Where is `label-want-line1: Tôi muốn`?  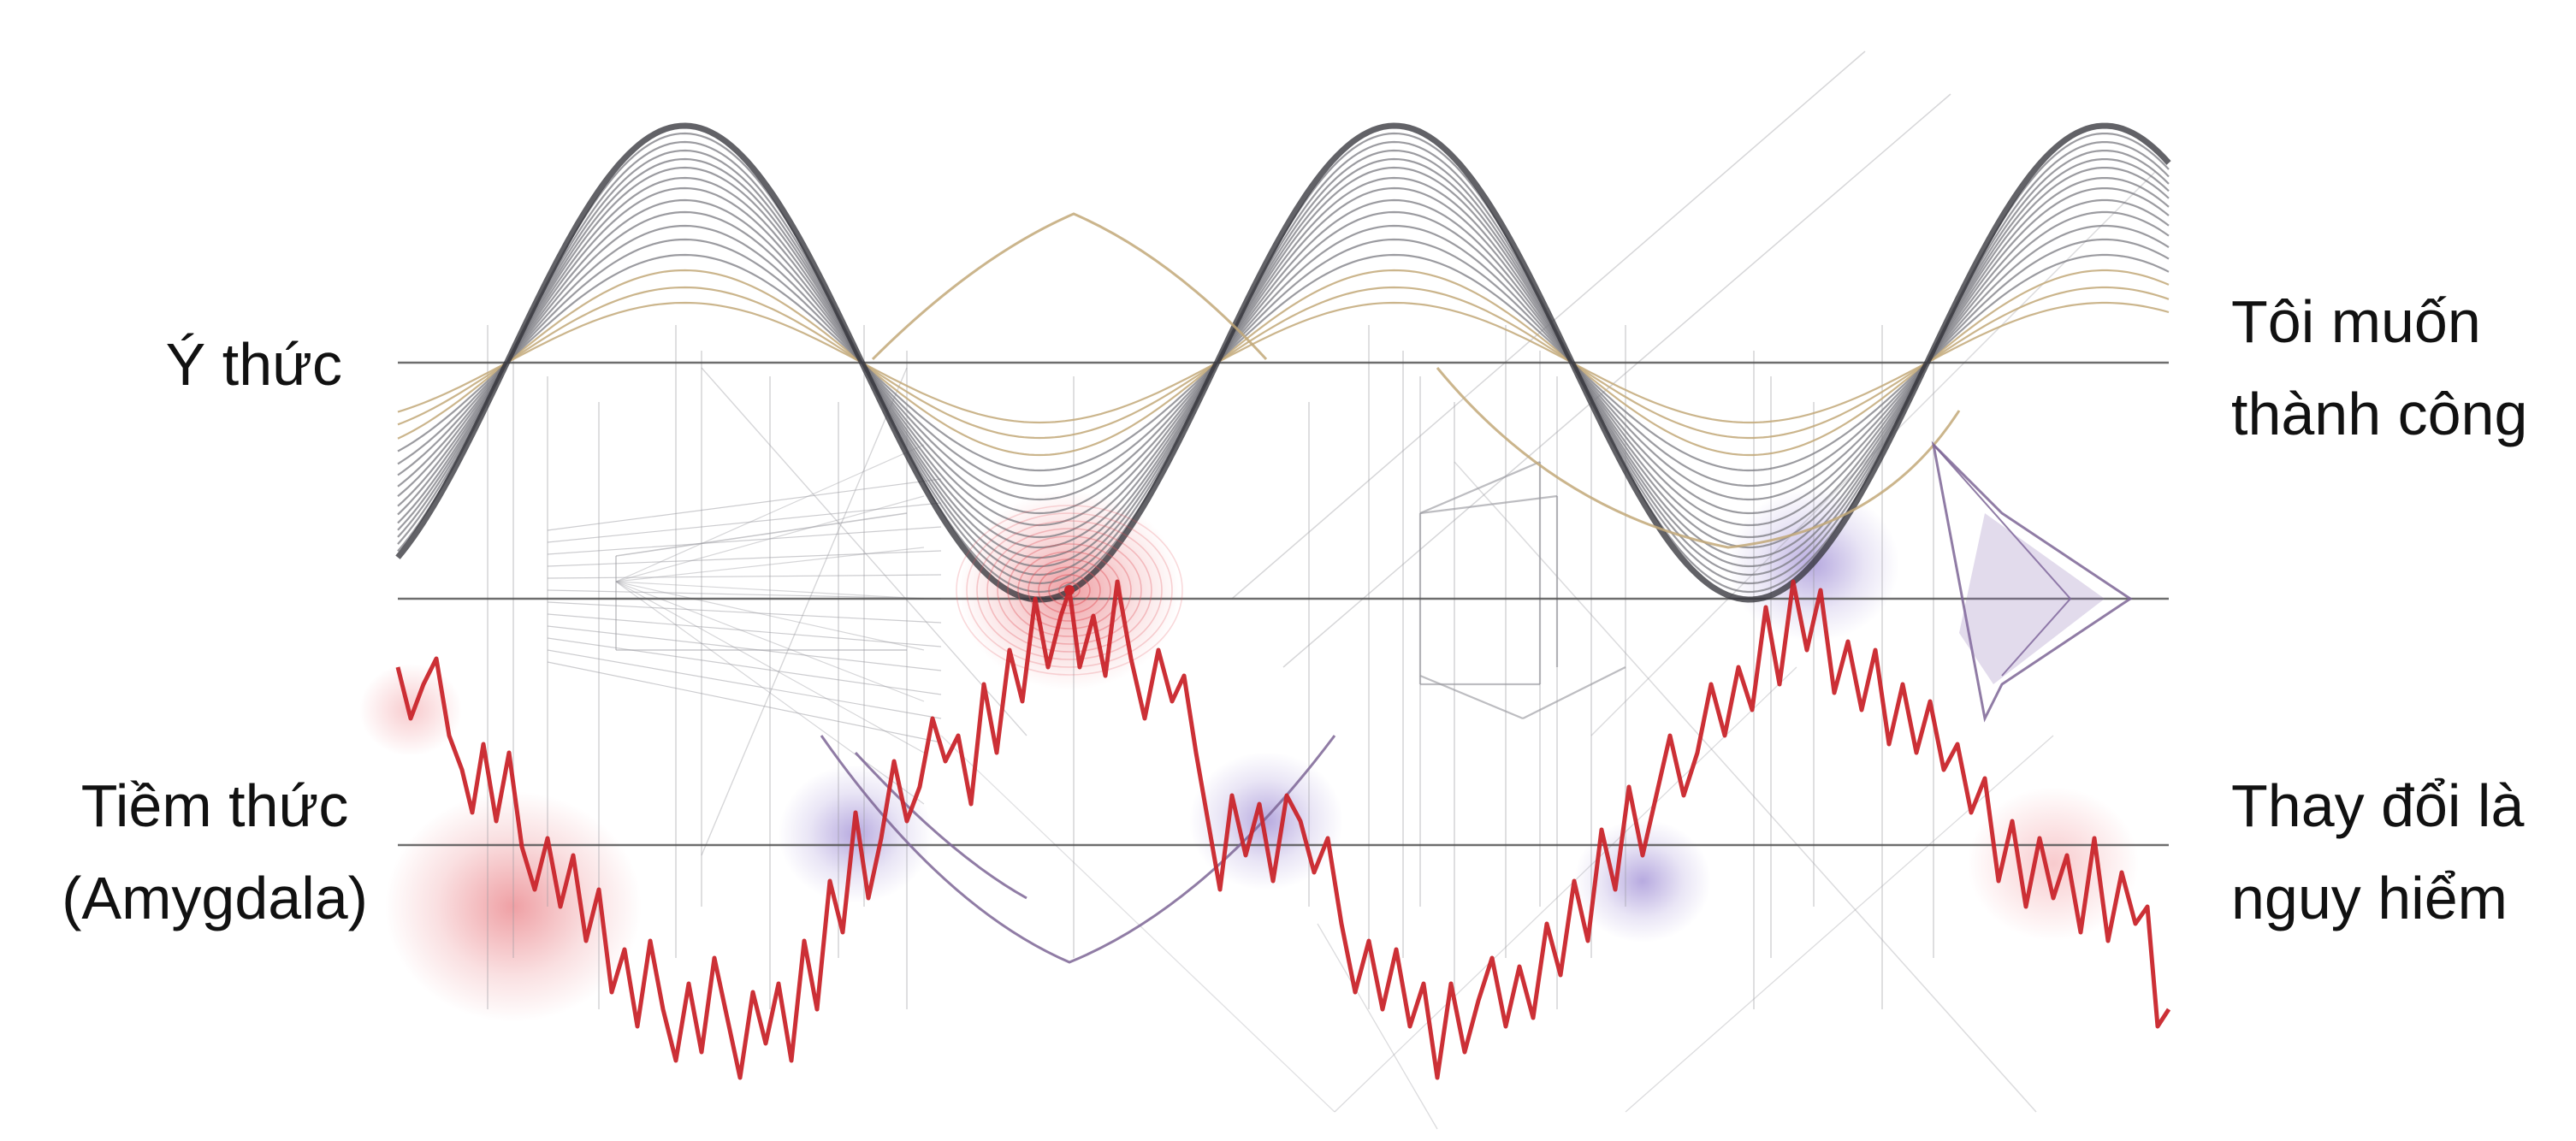
label-want-line1: Tôi muốn is located at coordinates (2356, 322).